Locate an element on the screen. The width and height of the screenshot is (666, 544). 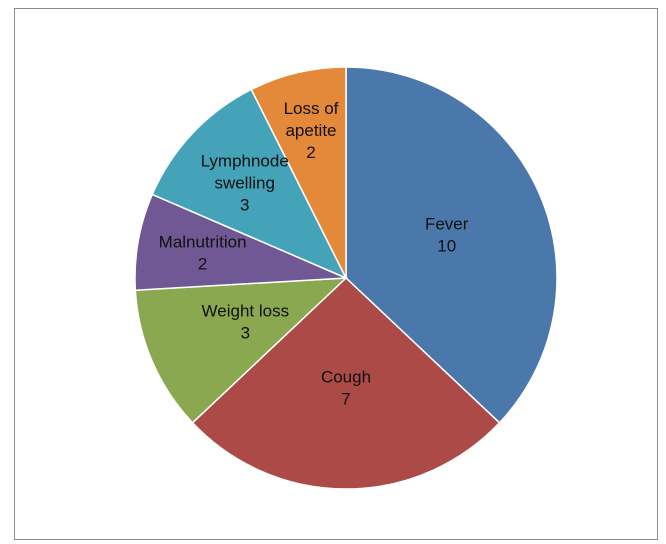
slice-value: 7 is located at coordinates (345, 399).